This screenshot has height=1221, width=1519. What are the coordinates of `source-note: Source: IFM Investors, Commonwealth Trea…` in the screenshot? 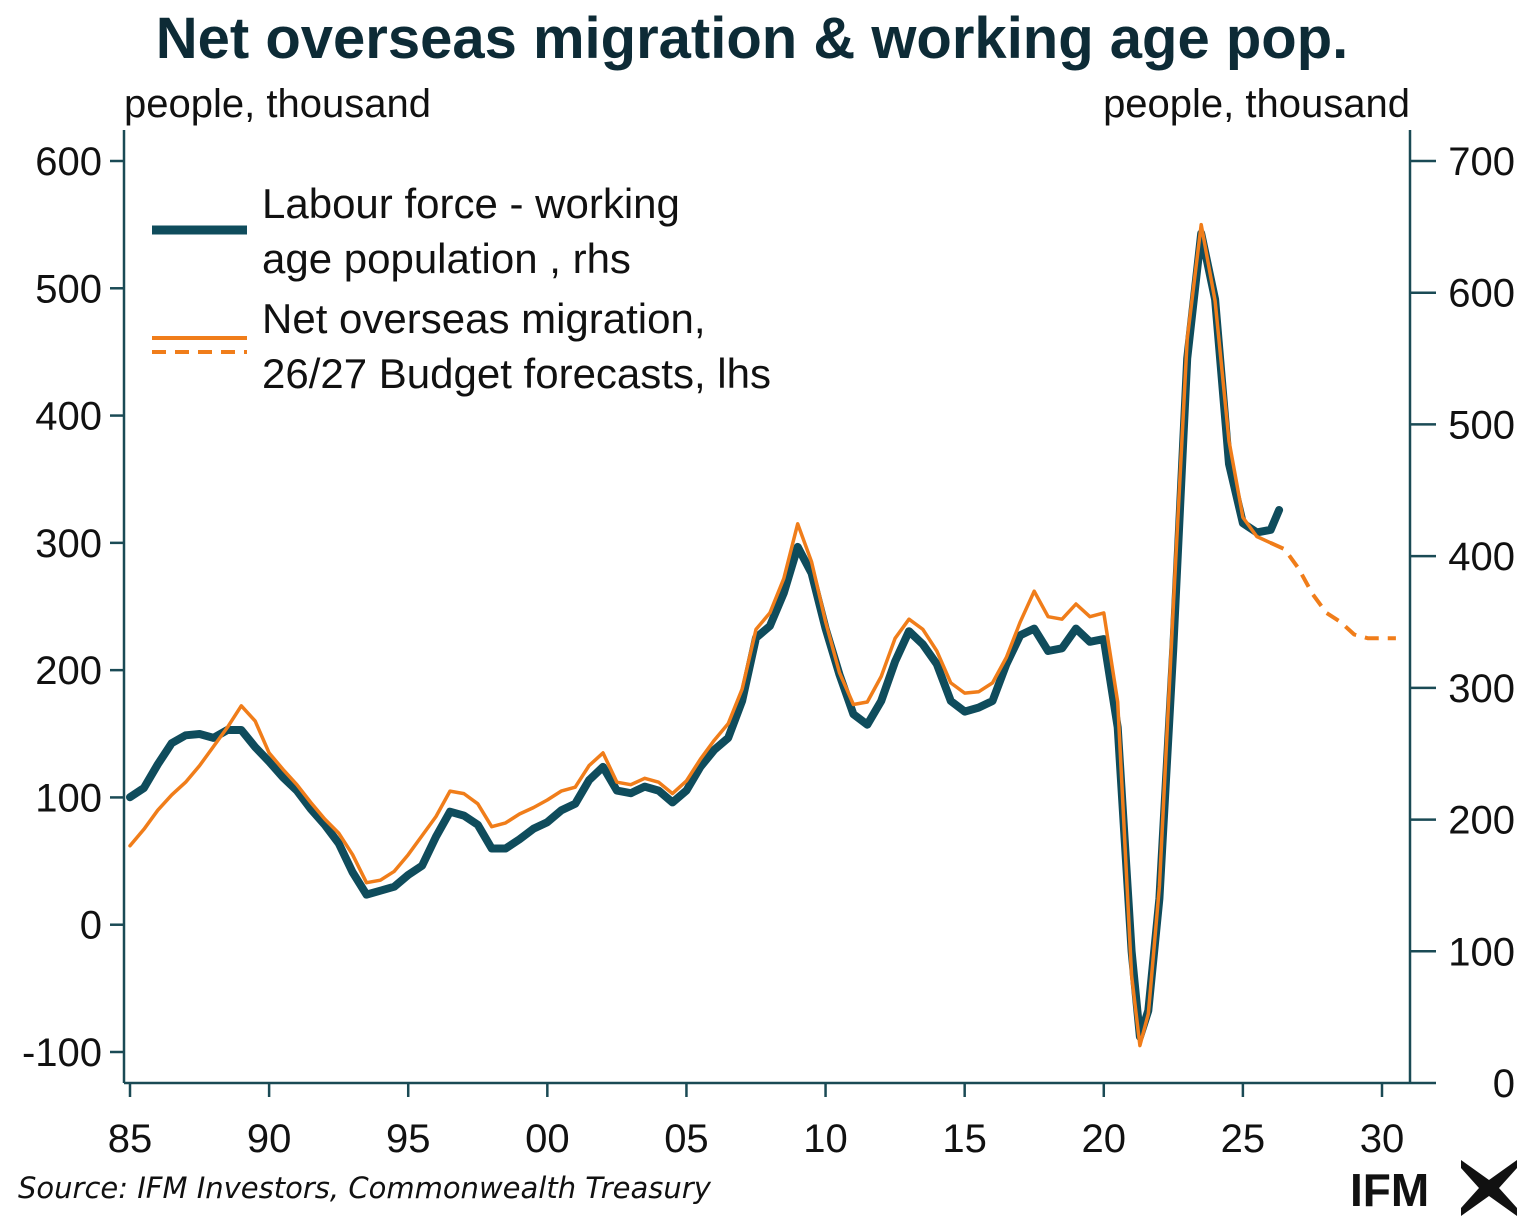 It's located at (365, 1188).